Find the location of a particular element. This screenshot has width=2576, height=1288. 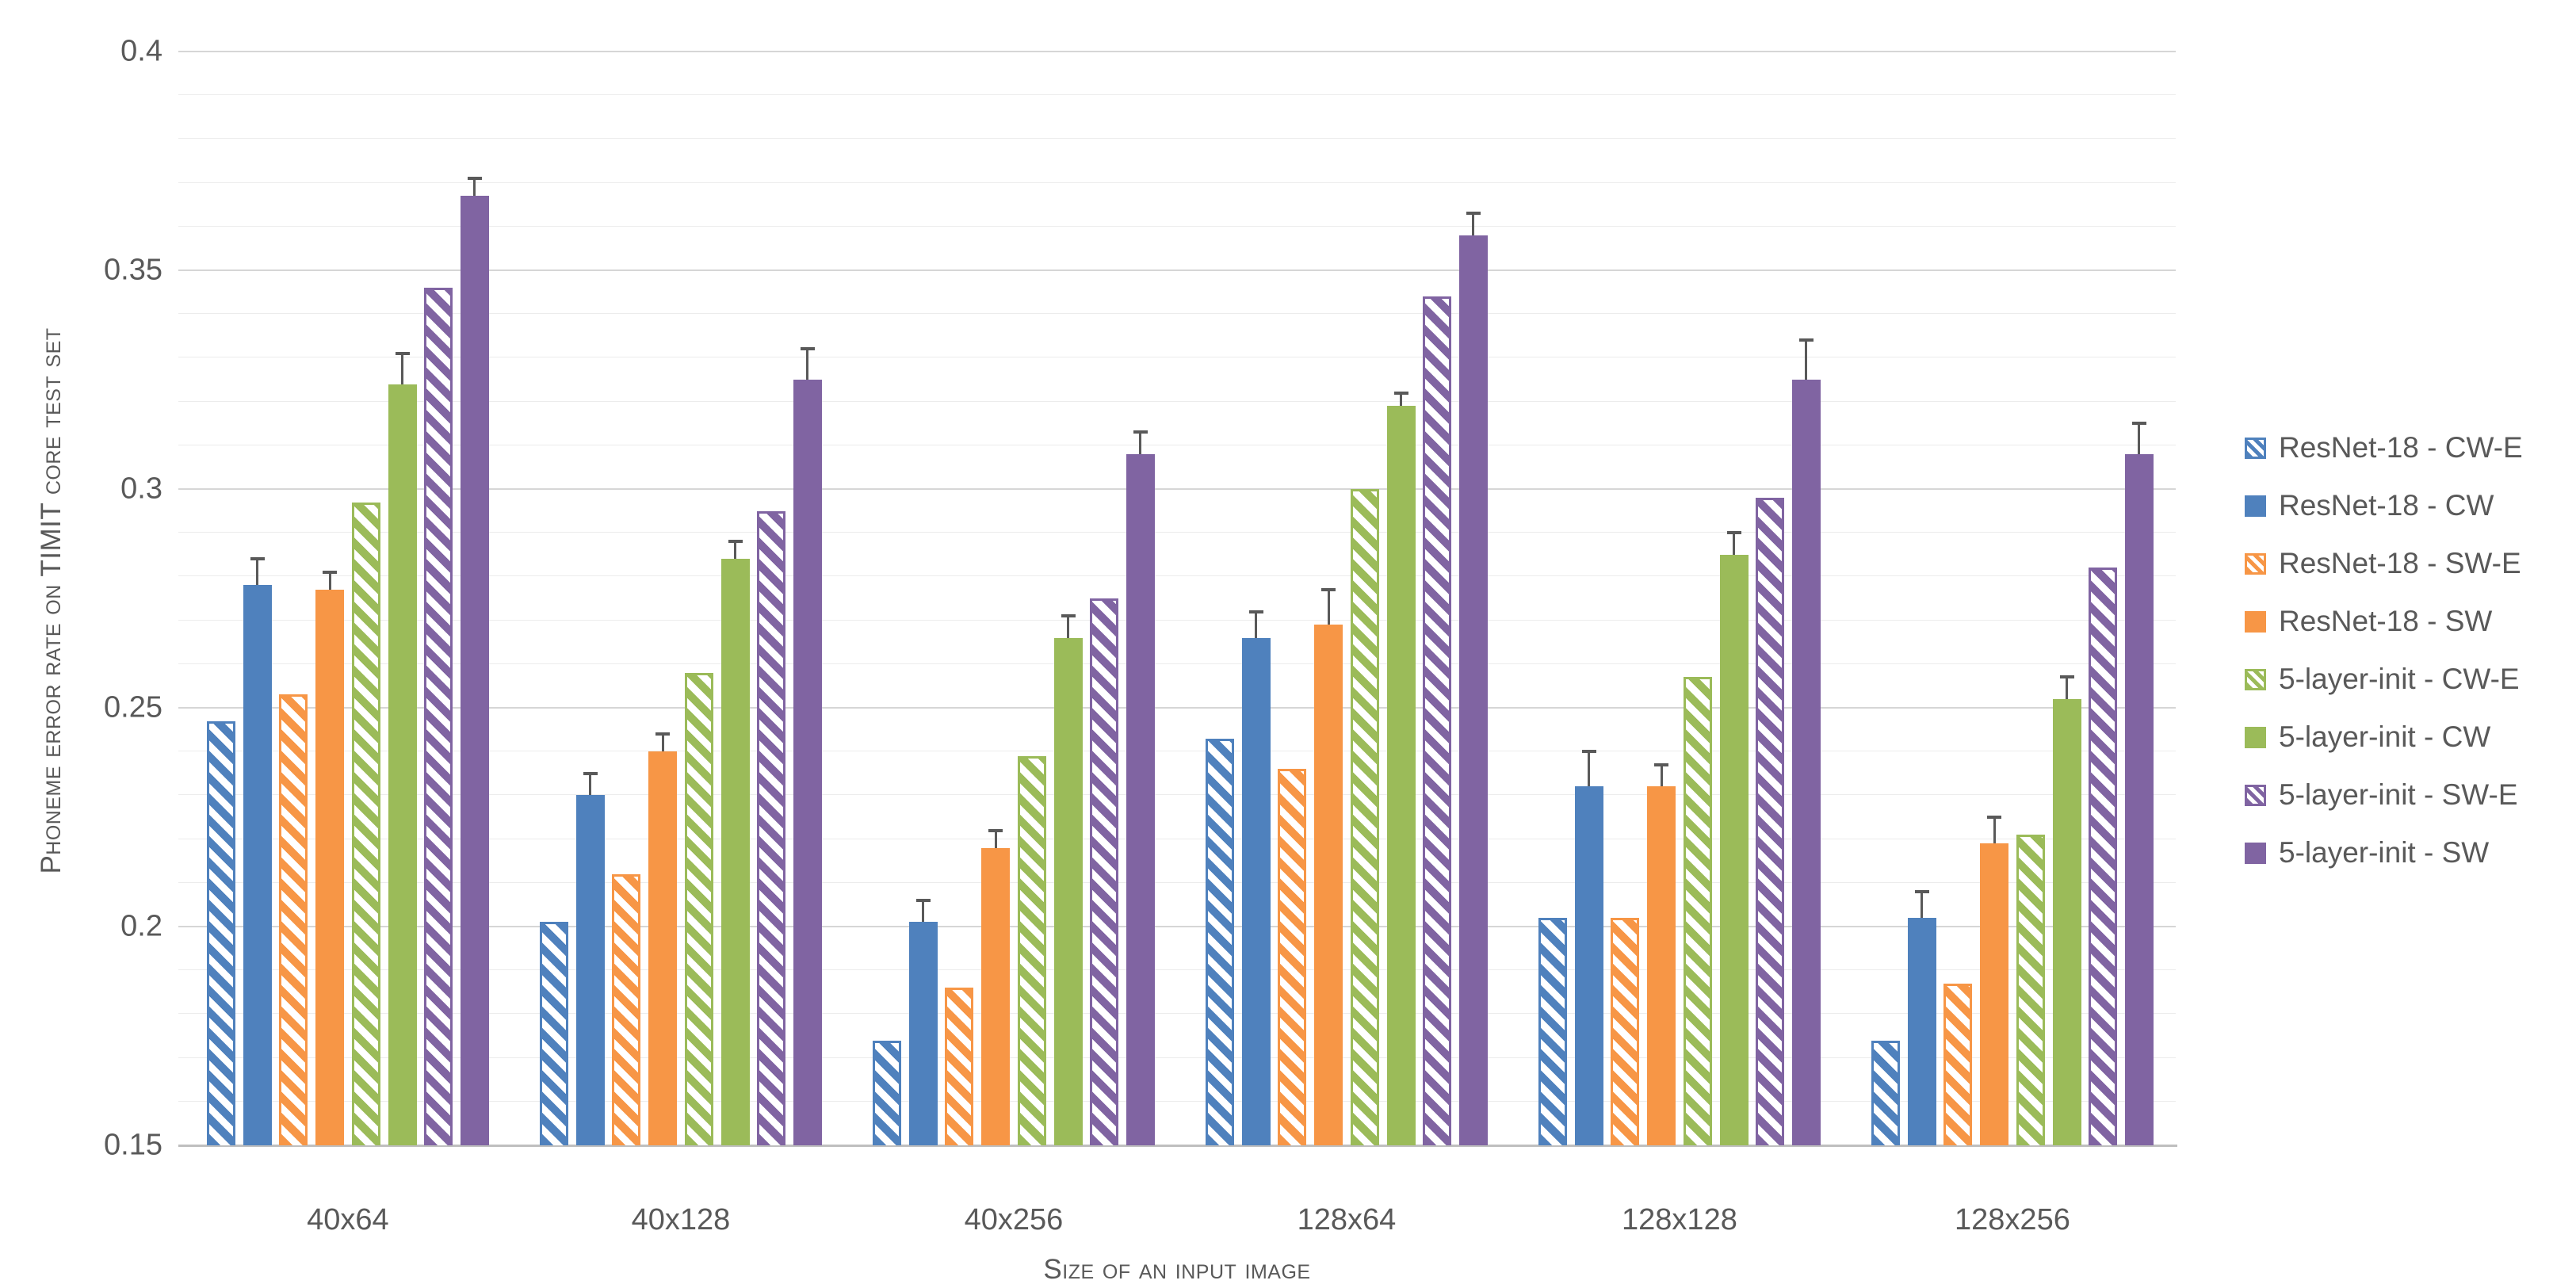

bar-resnet-18-sw-e-40x128 is located at coordinates (627, 1009).